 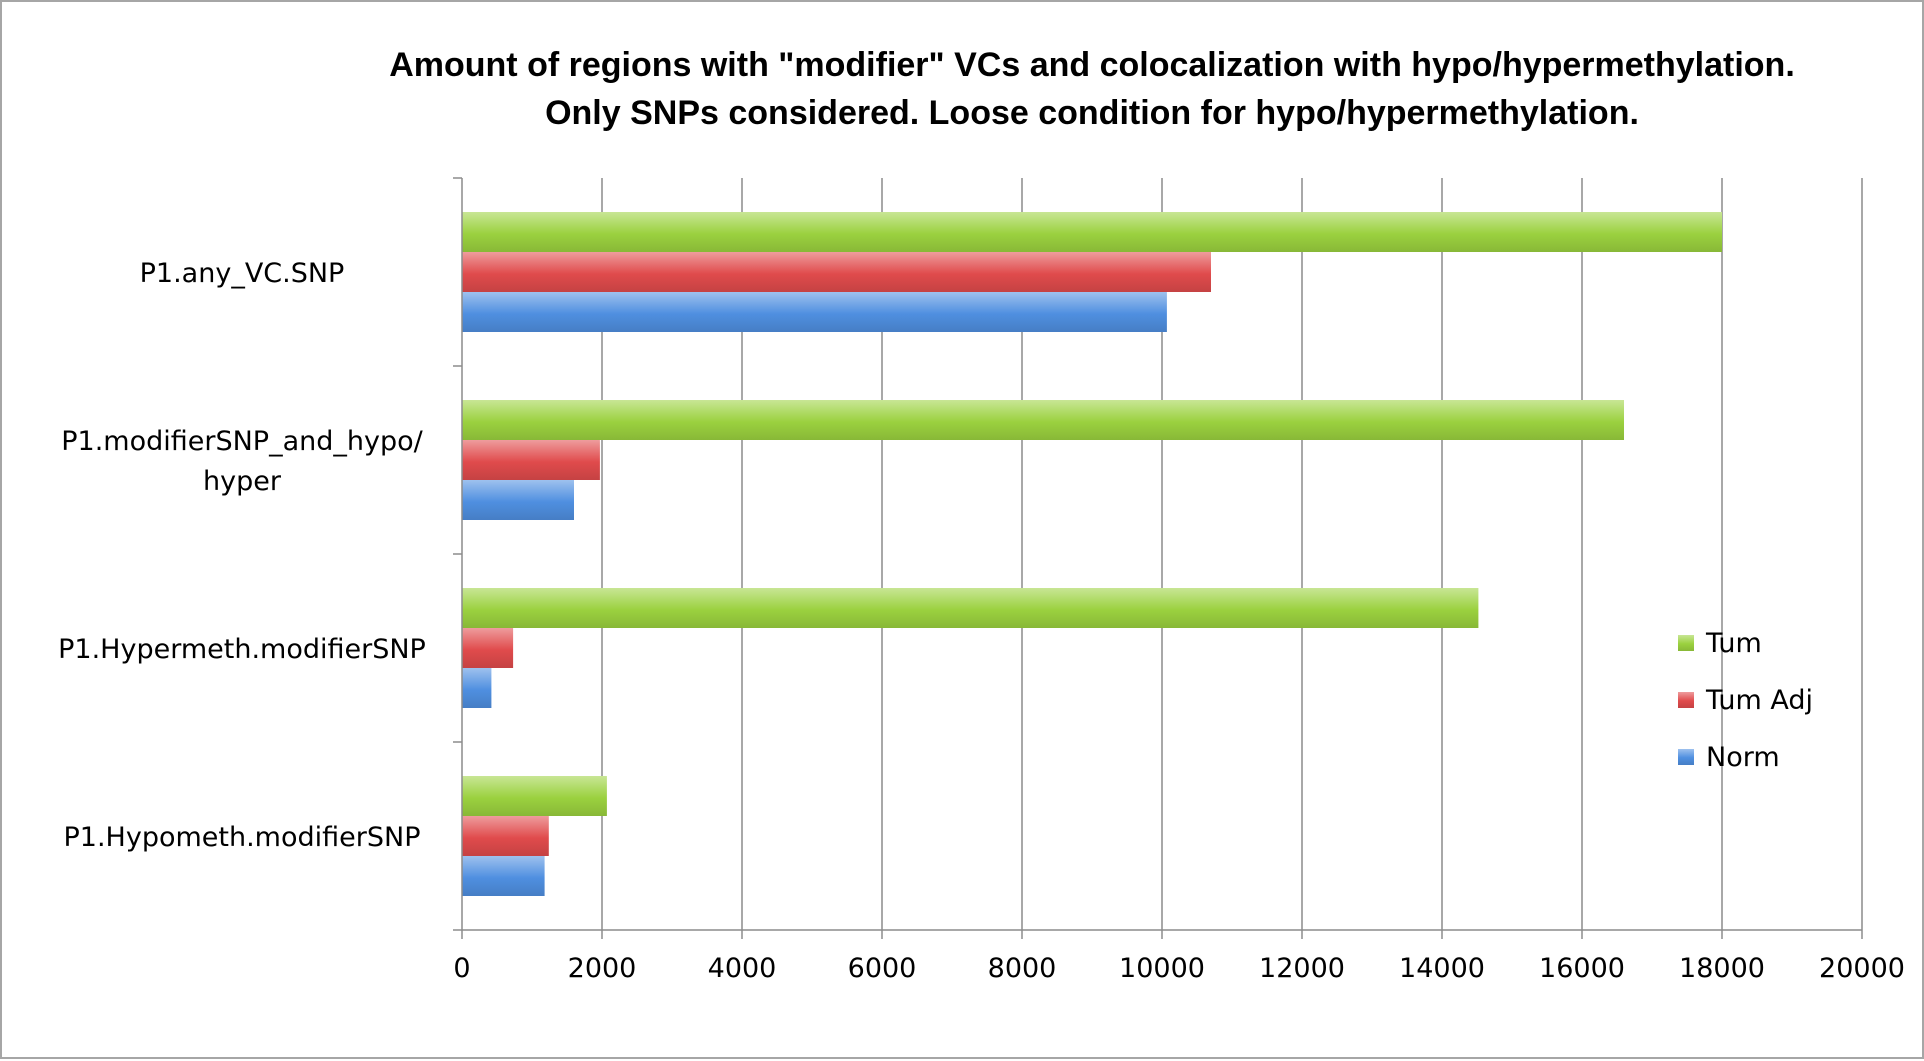 What do you see at coordinates (1686, 700) in the screenshot?
I see `legend-swatch-tum-adj` at bounding box center [1686, 700].